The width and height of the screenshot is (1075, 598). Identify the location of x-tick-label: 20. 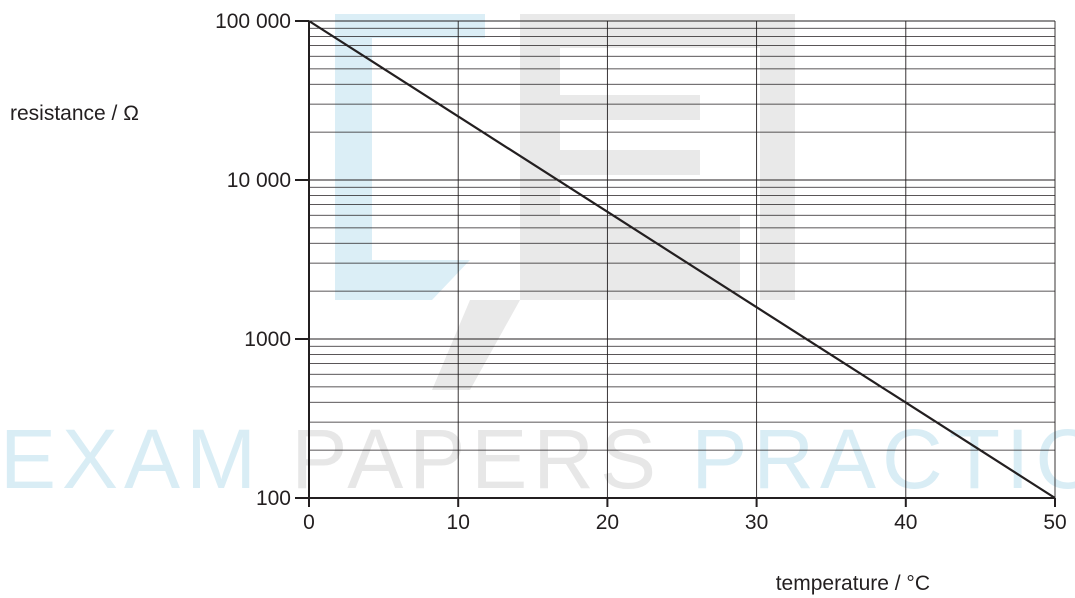
(607, 522).